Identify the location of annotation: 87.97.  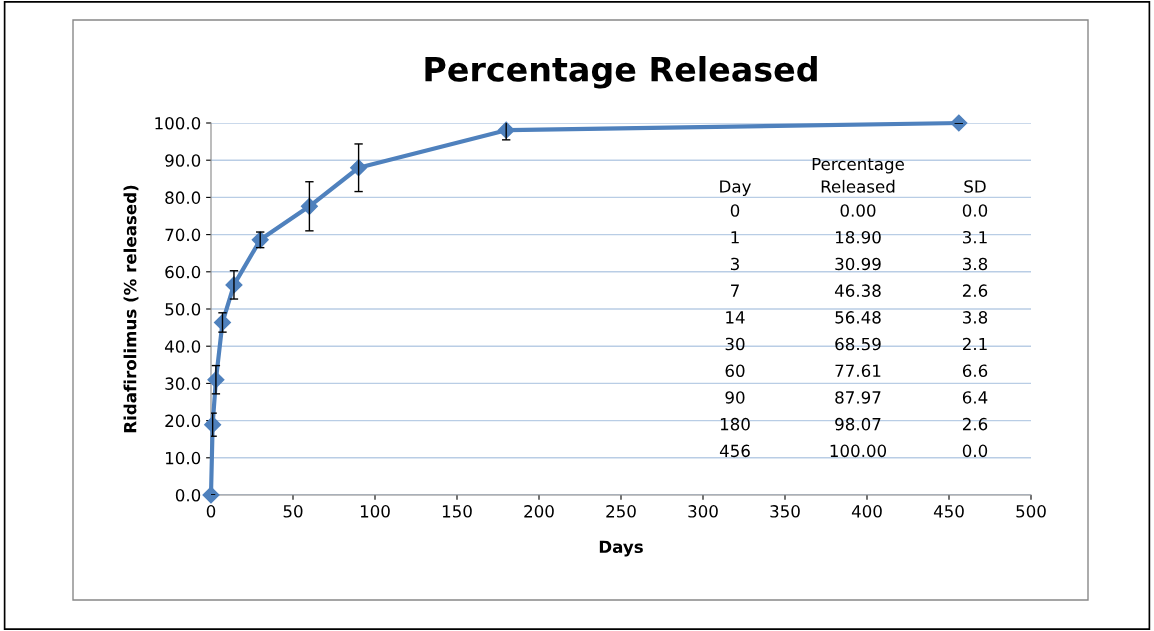
(858, 397).